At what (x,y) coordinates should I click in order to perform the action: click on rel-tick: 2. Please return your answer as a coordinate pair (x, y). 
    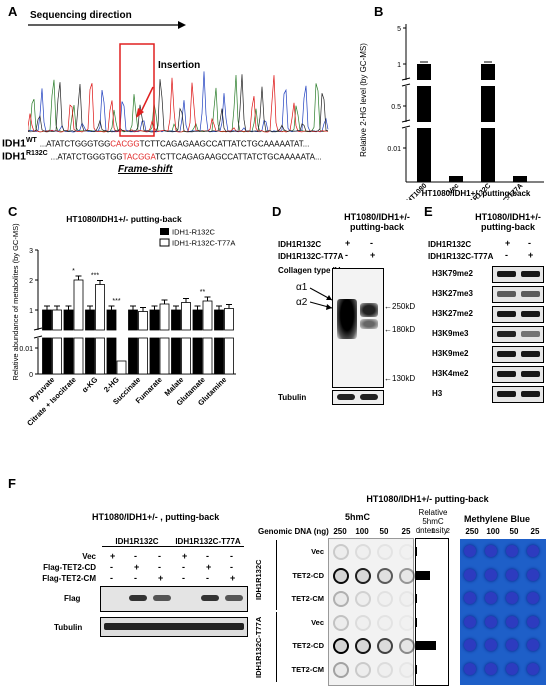
    Looking at the image, I should click on (448, 531).